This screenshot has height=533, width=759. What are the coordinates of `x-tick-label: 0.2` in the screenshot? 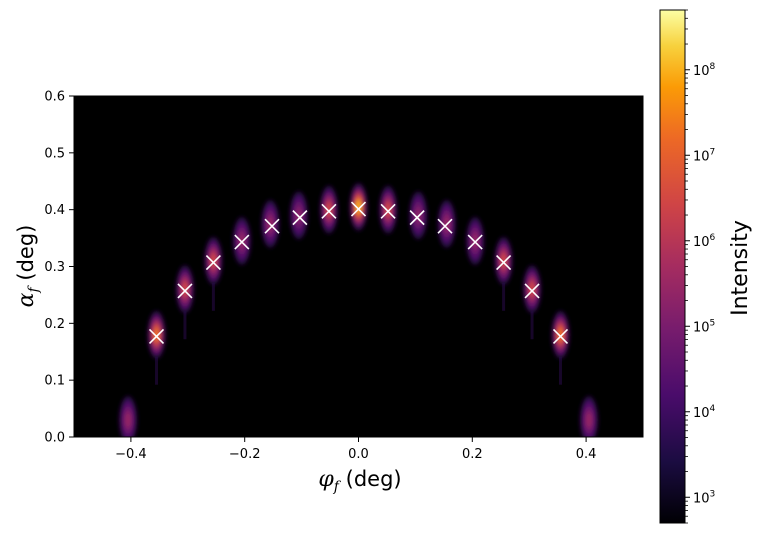 It's located at (472, 454).